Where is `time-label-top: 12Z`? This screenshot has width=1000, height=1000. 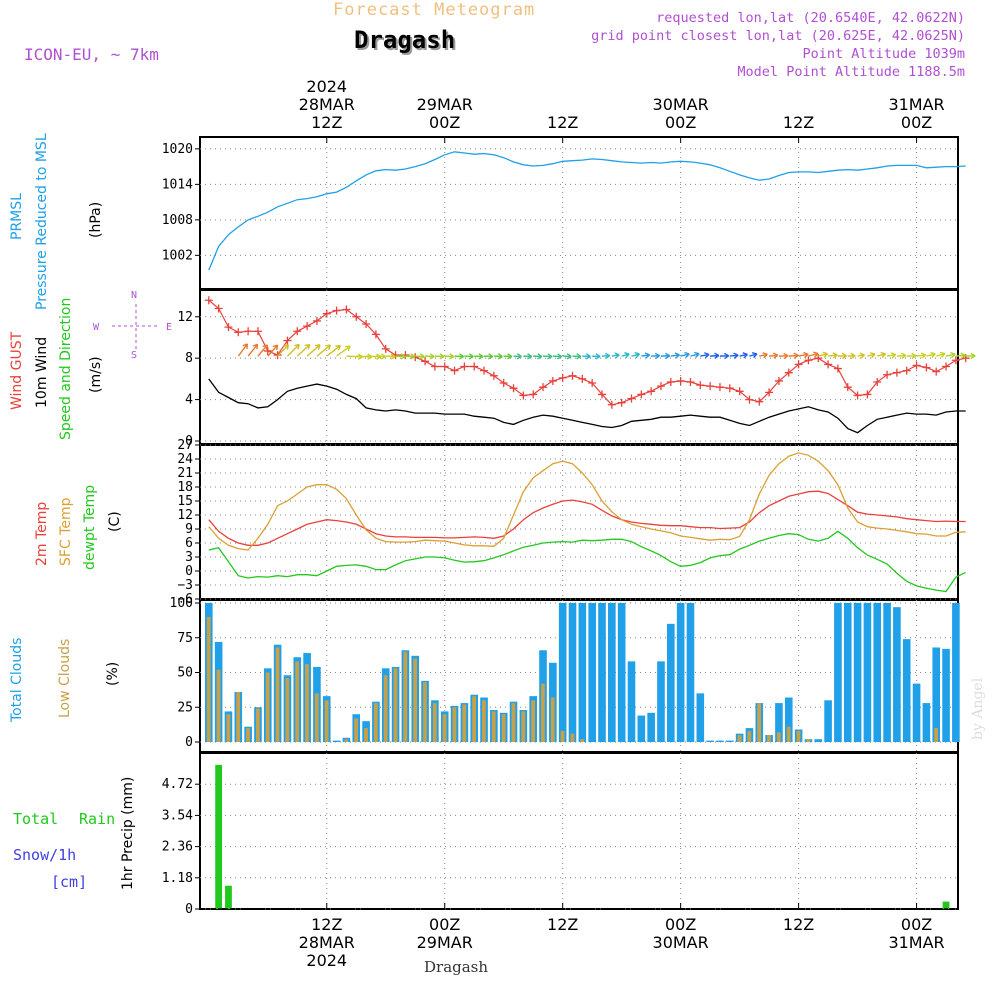
time-label-top: 12Z is located at coordinates (326, 122).